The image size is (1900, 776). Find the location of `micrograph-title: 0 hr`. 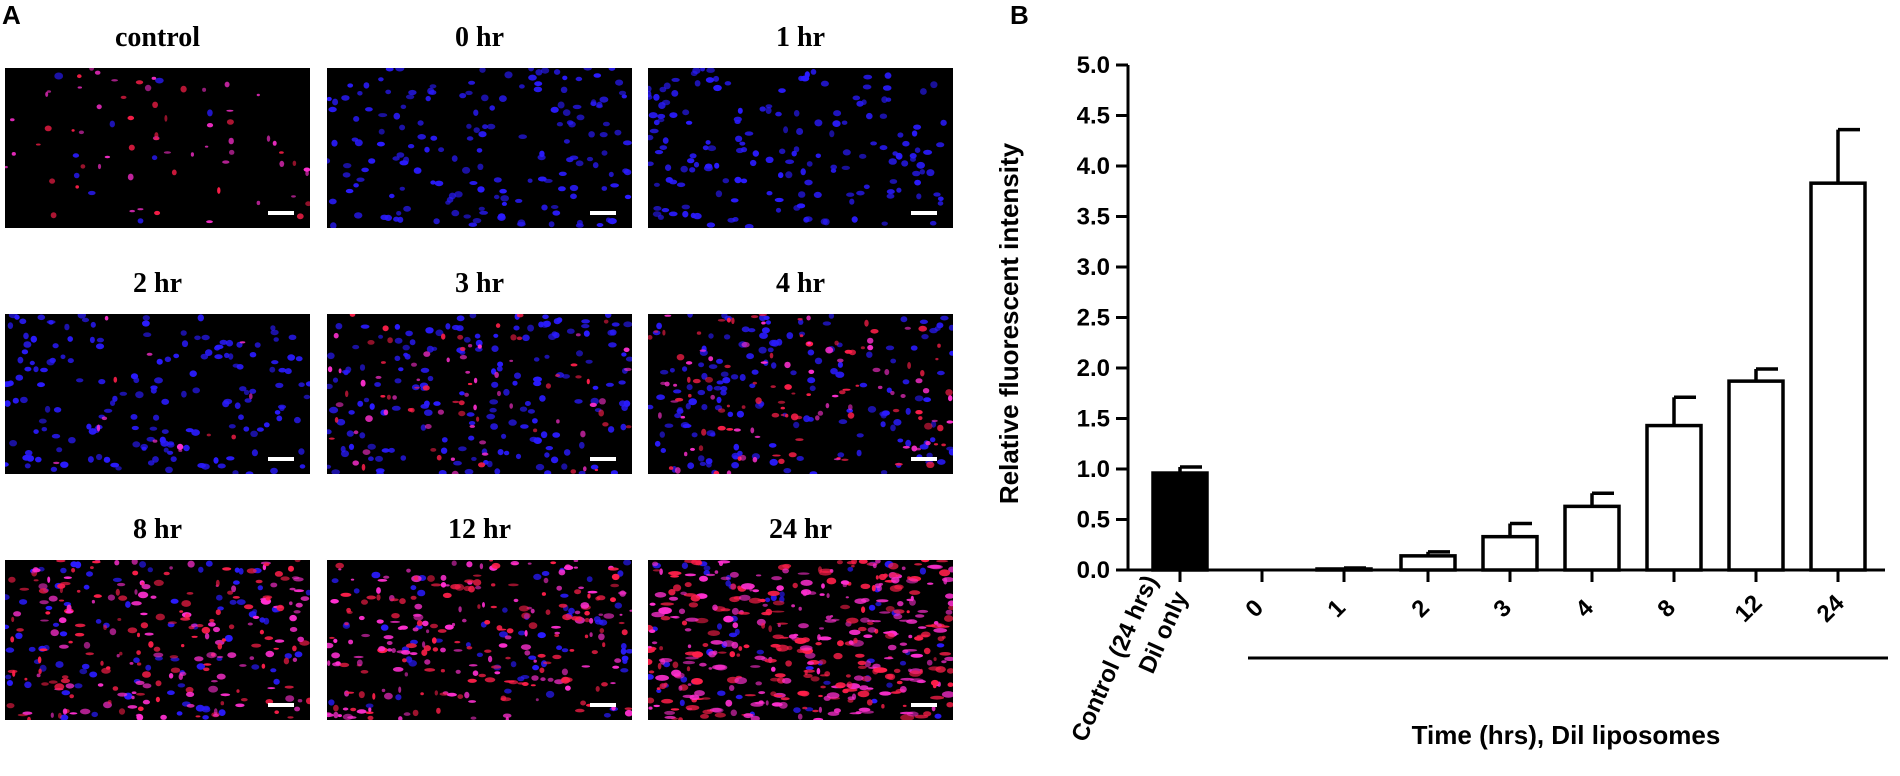

micrograph-title: 0 hr is located at coordinates (479, 37).